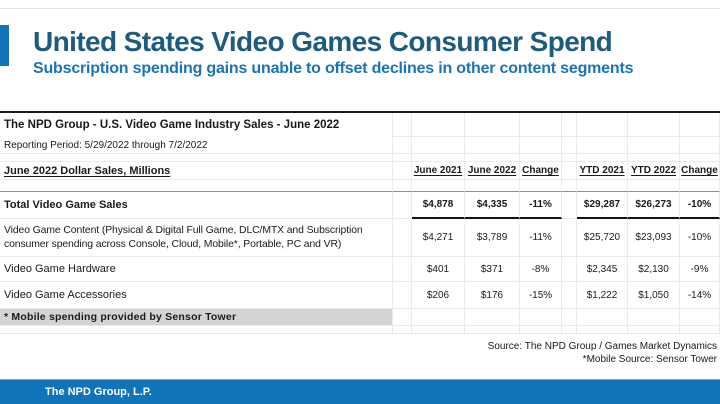  What do you see at coordinates (541, 205) in the screenshot?
I see `value-total-change-month: -11%` at bounding box center [541, 205].